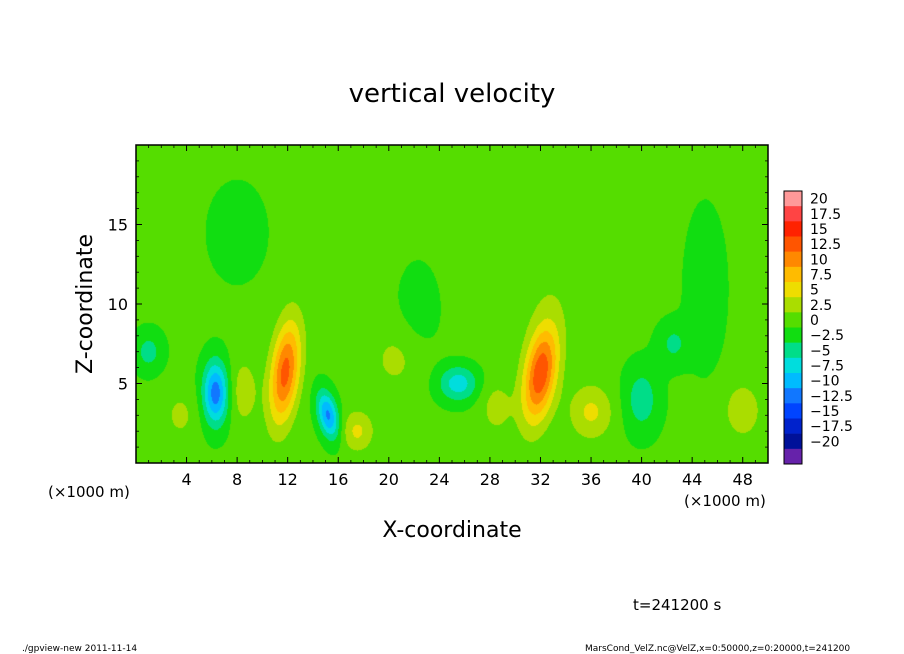 This screenshot has width=904, height=654. Describe the element at coordinates (490, 479) in the screenshot. I see `x-tick-label: 28` at that location.